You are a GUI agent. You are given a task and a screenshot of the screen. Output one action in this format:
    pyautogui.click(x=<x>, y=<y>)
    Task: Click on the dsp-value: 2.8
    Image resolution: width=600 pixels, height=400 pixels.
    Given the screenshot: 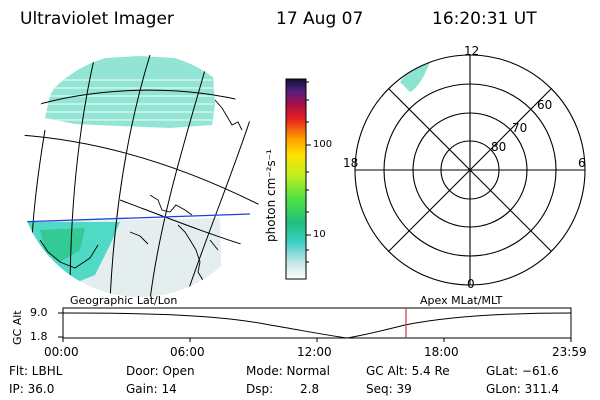 What is the action you would take?
    pyautogui.click(x=310, y=389)
    